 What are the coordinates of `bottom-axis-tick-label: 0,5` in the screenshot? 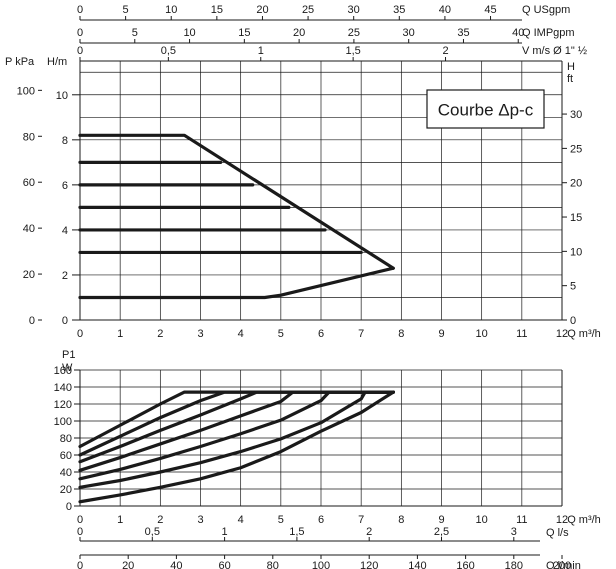 It's located at (152, 532).